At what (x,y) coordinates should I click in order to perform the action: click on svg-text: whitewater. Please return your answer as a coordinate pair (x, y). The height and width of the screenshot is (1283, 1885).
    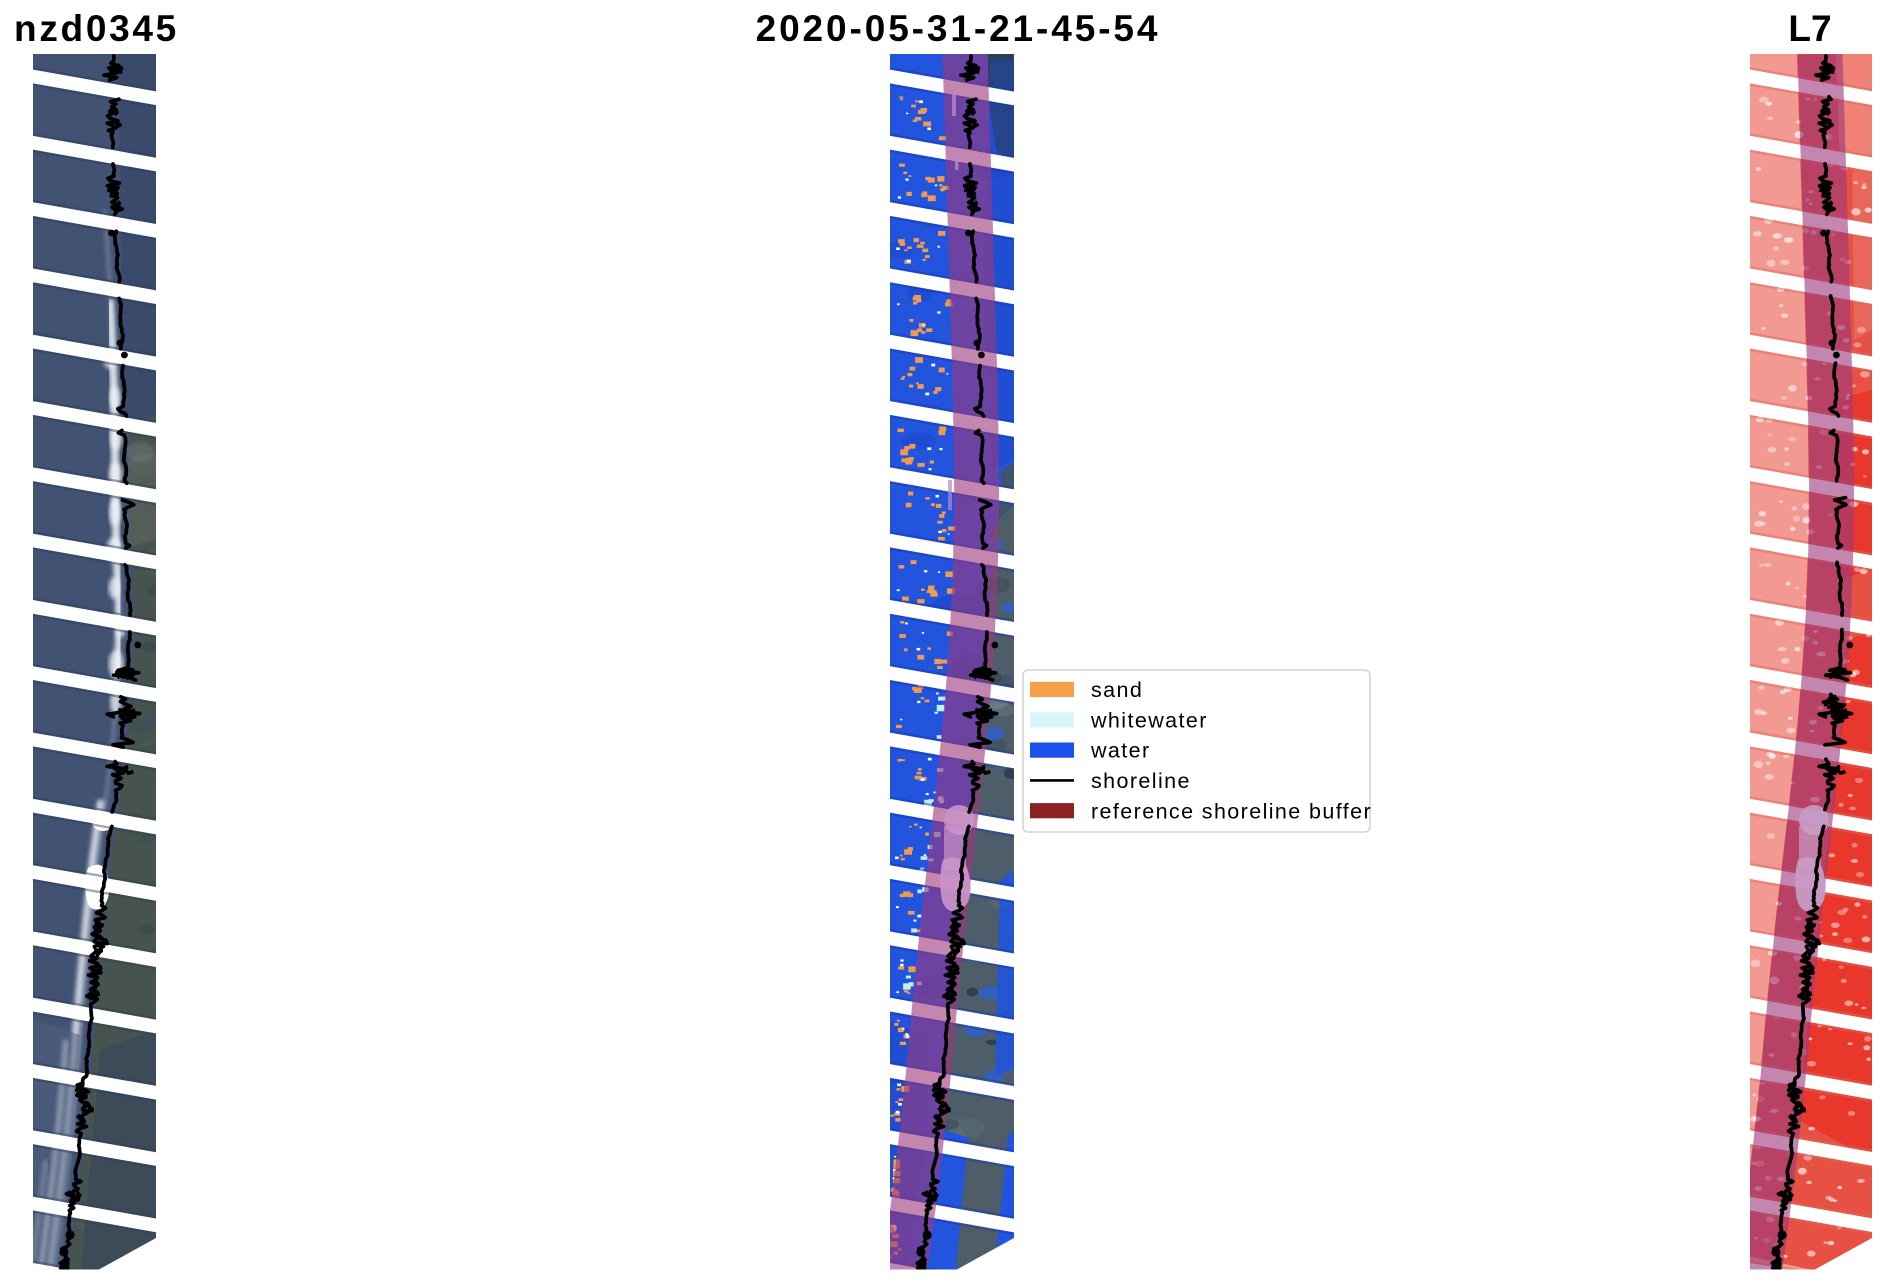
    Looking at the image, I should click on (1149, 720).